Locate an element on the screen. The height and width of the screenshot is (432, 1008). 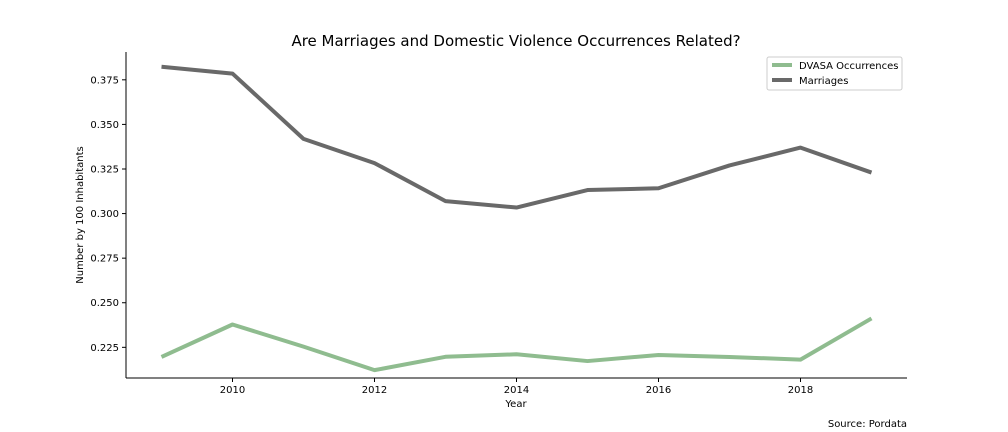
y-tick-label: 0.225 is located at coordinates (104, 348).